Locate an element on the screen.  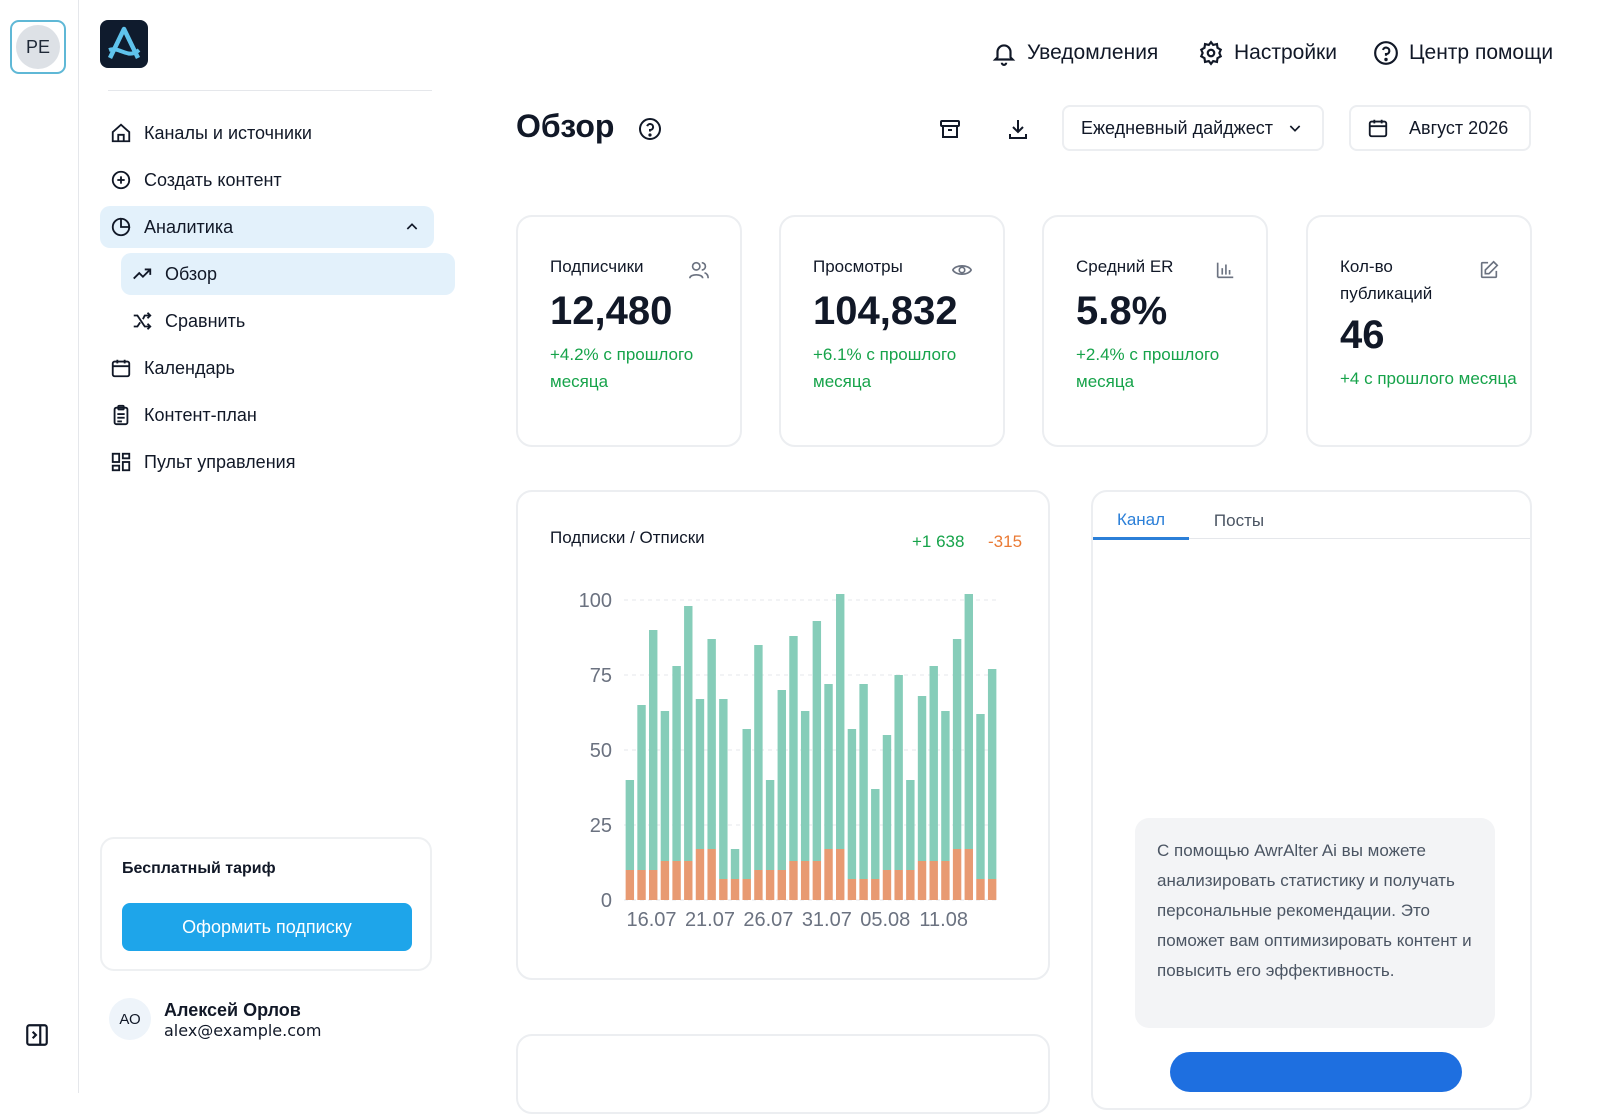
download-icon is located at coordinates (1018, 129).